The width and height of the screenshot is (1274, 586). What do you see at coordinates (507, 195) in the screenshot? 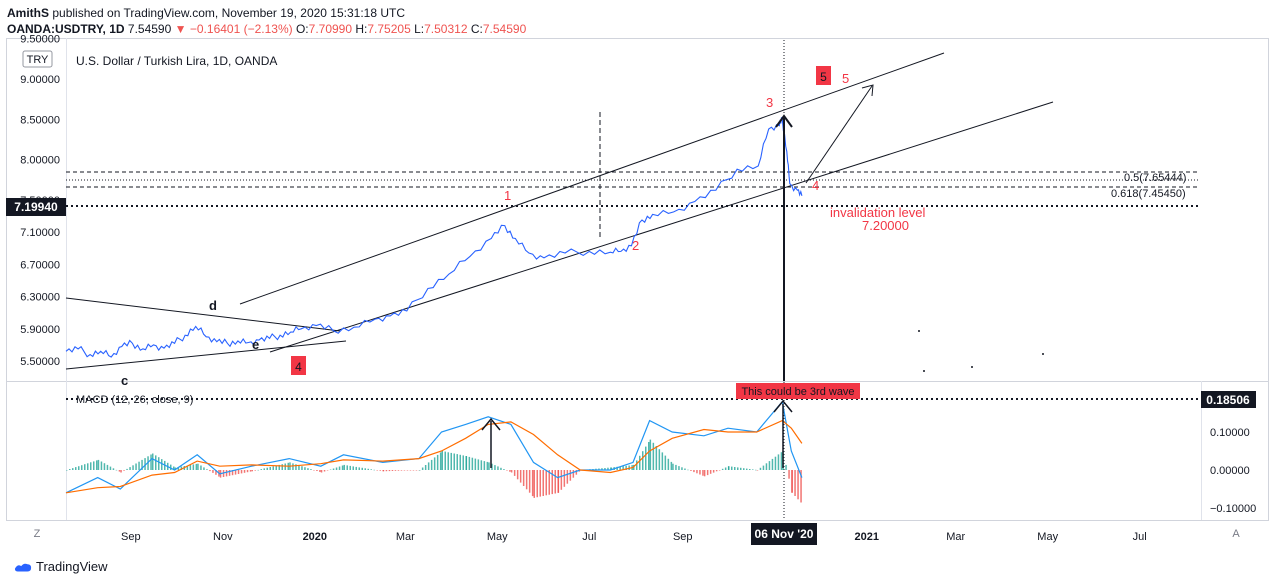
I see `wave-label-1: 1` at bounding box center [507, 195].